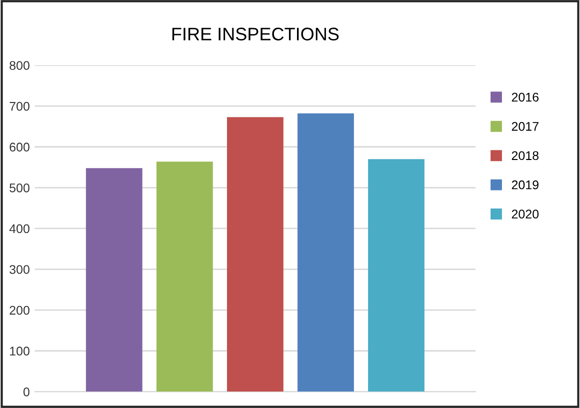 The image size is (580, 408). What do you see at coordinates (20, 147) in the screenshot?
I see `y-tick-label: 600` at bounding box center [20, 147].